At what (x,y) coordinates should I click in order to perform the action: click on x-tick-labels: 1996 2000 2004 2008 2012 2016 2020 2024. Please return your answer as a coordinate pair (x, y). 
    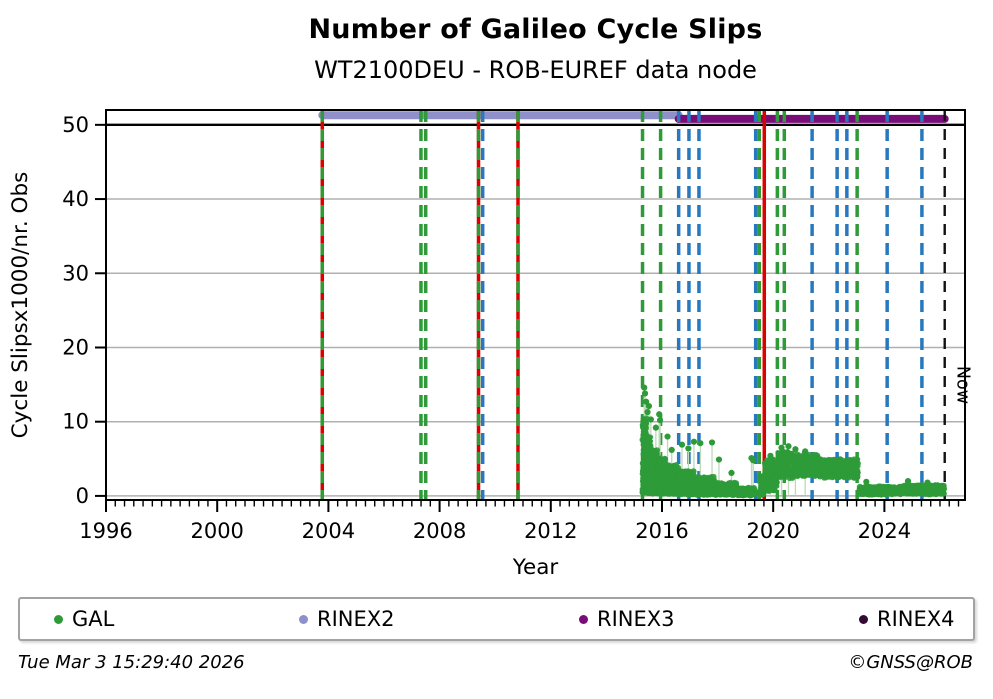
    Looking at the image, I should click on (495, 531).